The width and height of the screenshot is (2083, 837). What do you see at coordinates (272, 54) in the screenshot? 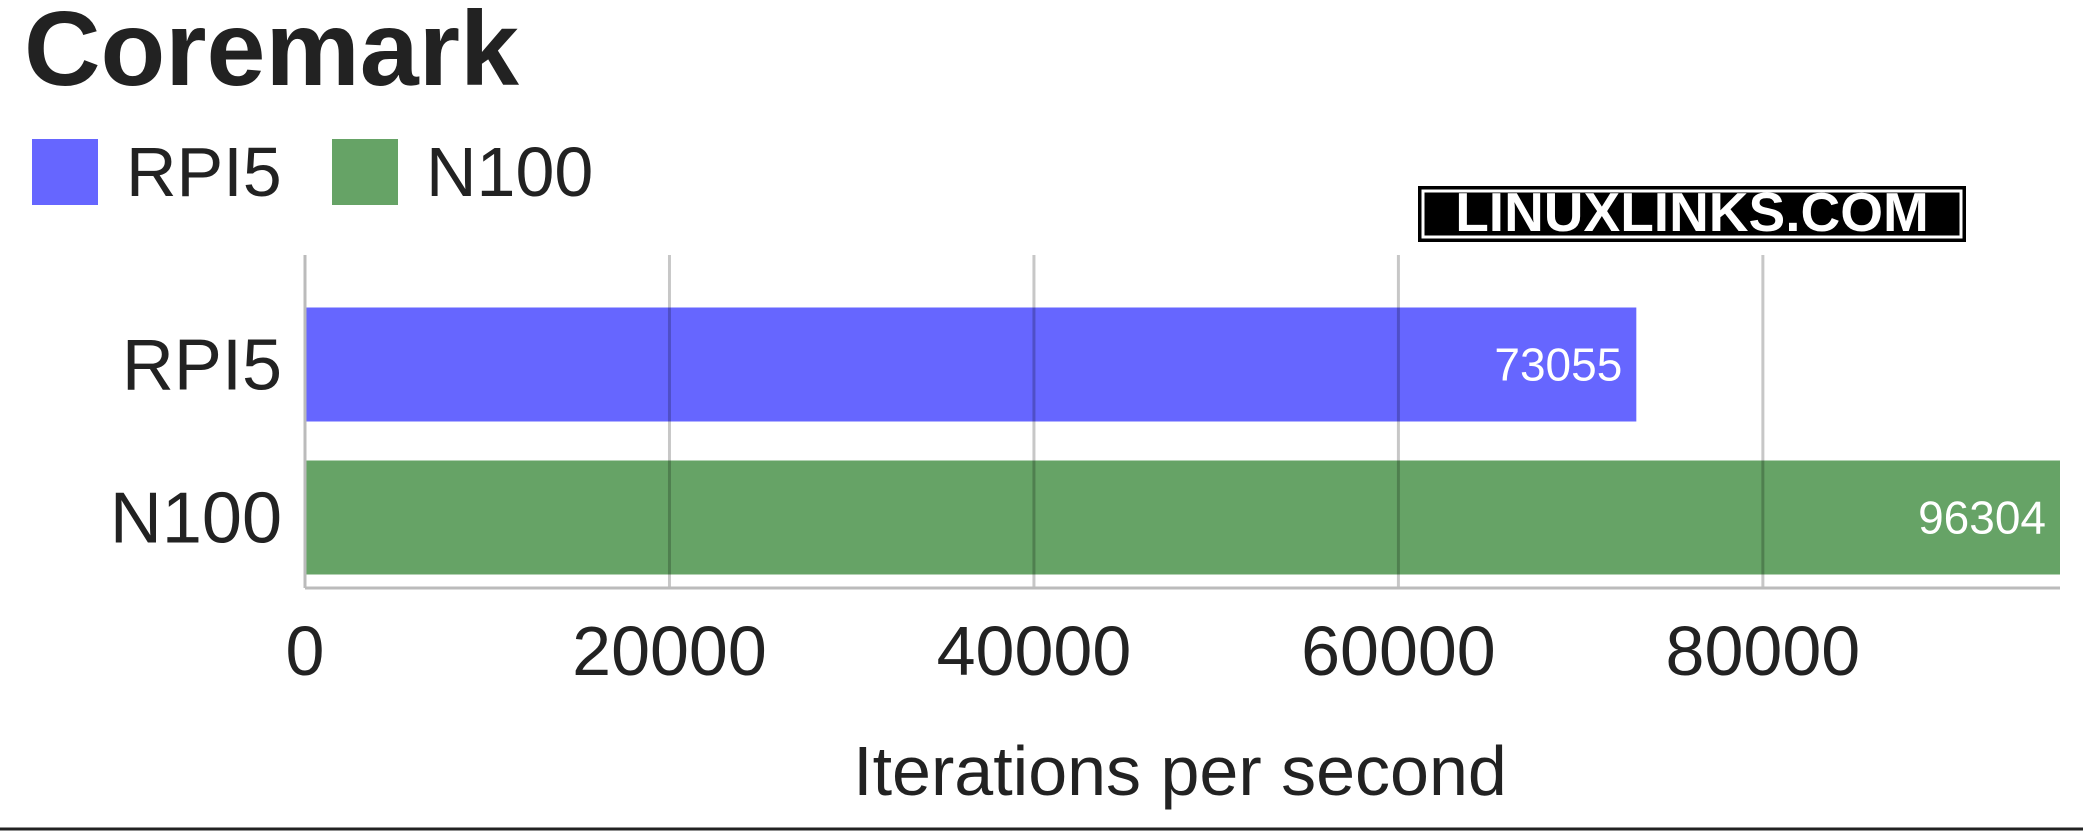
I see `chart-title: Coremark` at bounding box center [272, 54].